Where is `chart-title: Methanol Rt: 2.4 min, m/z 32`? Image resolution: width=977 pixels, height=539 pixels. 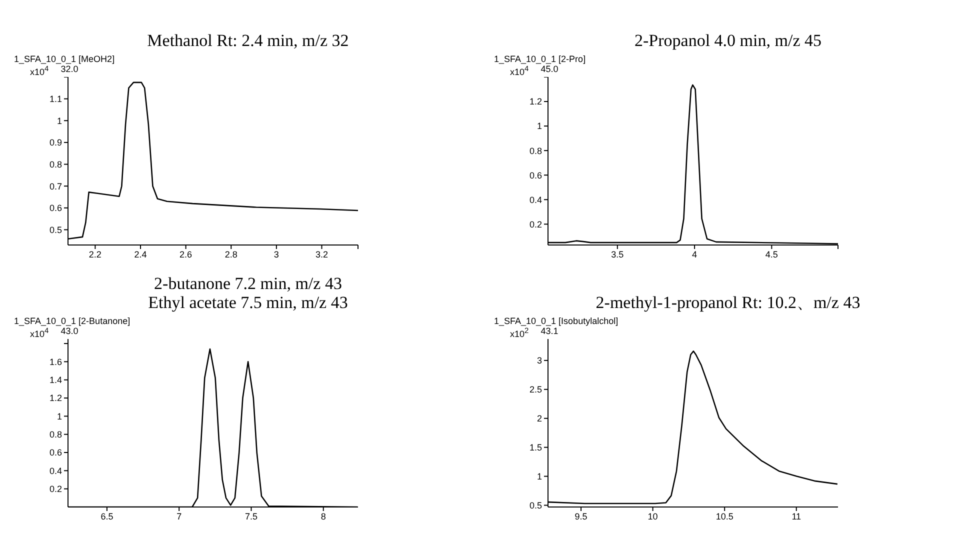
chart-title: Methanol Rt: 2.4 min, m/z 32 is located at coordinates (248, 40).